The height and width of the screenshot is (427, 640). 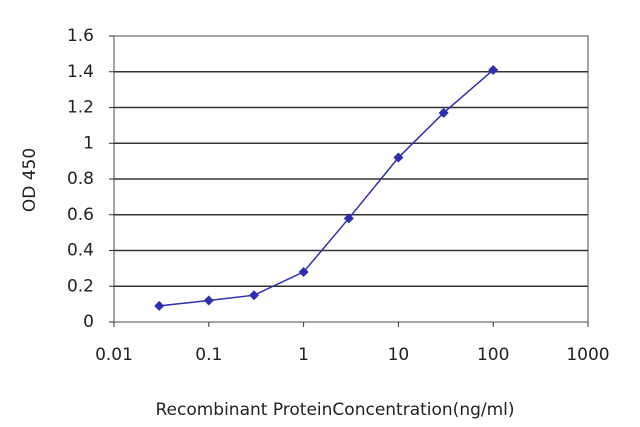 What do you see at coordinates (399, 355) in the screenshot?
I see `x-tick-label: 10` at bounding box center [399, 355].